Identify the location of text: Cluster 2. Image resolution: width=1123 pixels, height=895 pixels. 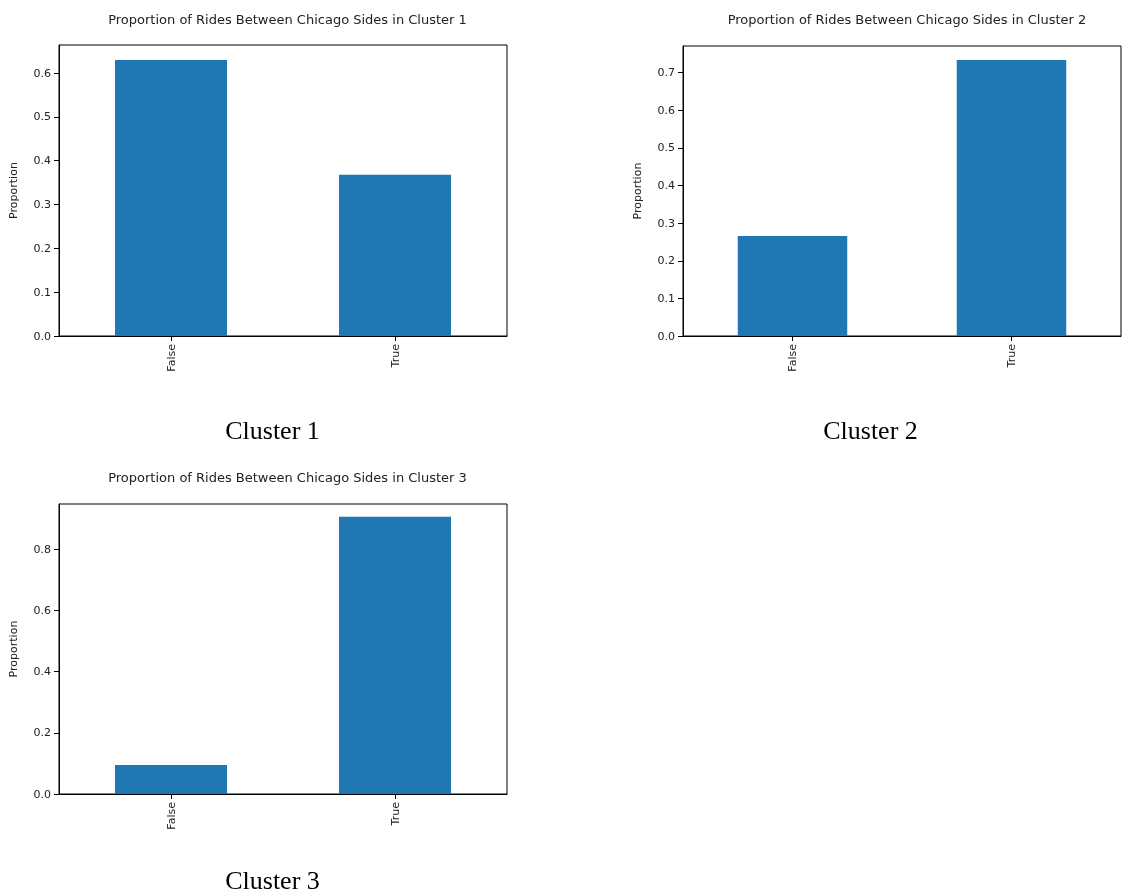
(870, 430).